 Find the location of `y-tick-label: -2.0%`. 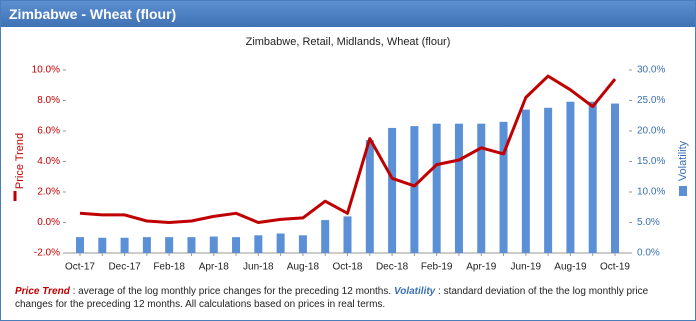

y-tick-label: -2.0% is located at coordinates (47, 253).